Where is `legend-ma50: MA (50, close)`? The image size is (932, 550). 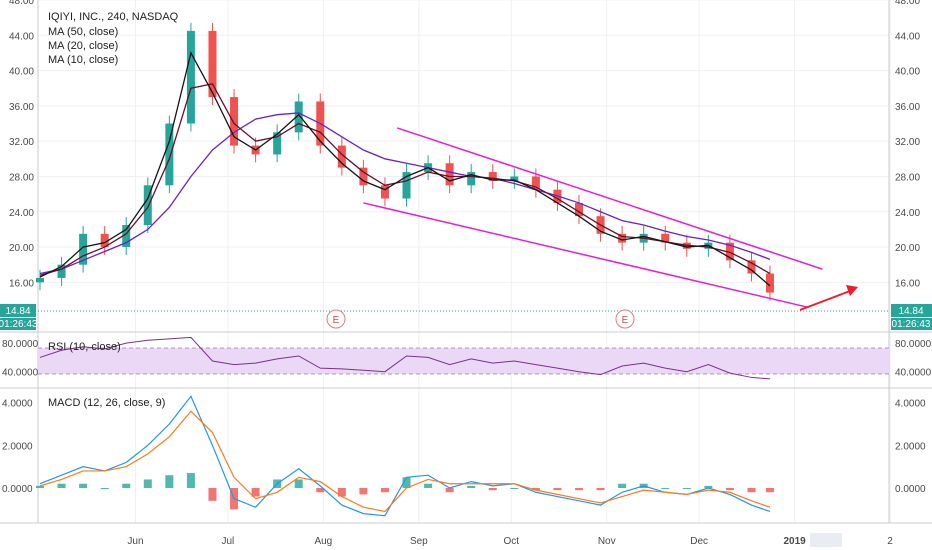
legend-ma50: MA (50, close) is located at coordinates (83, 32).